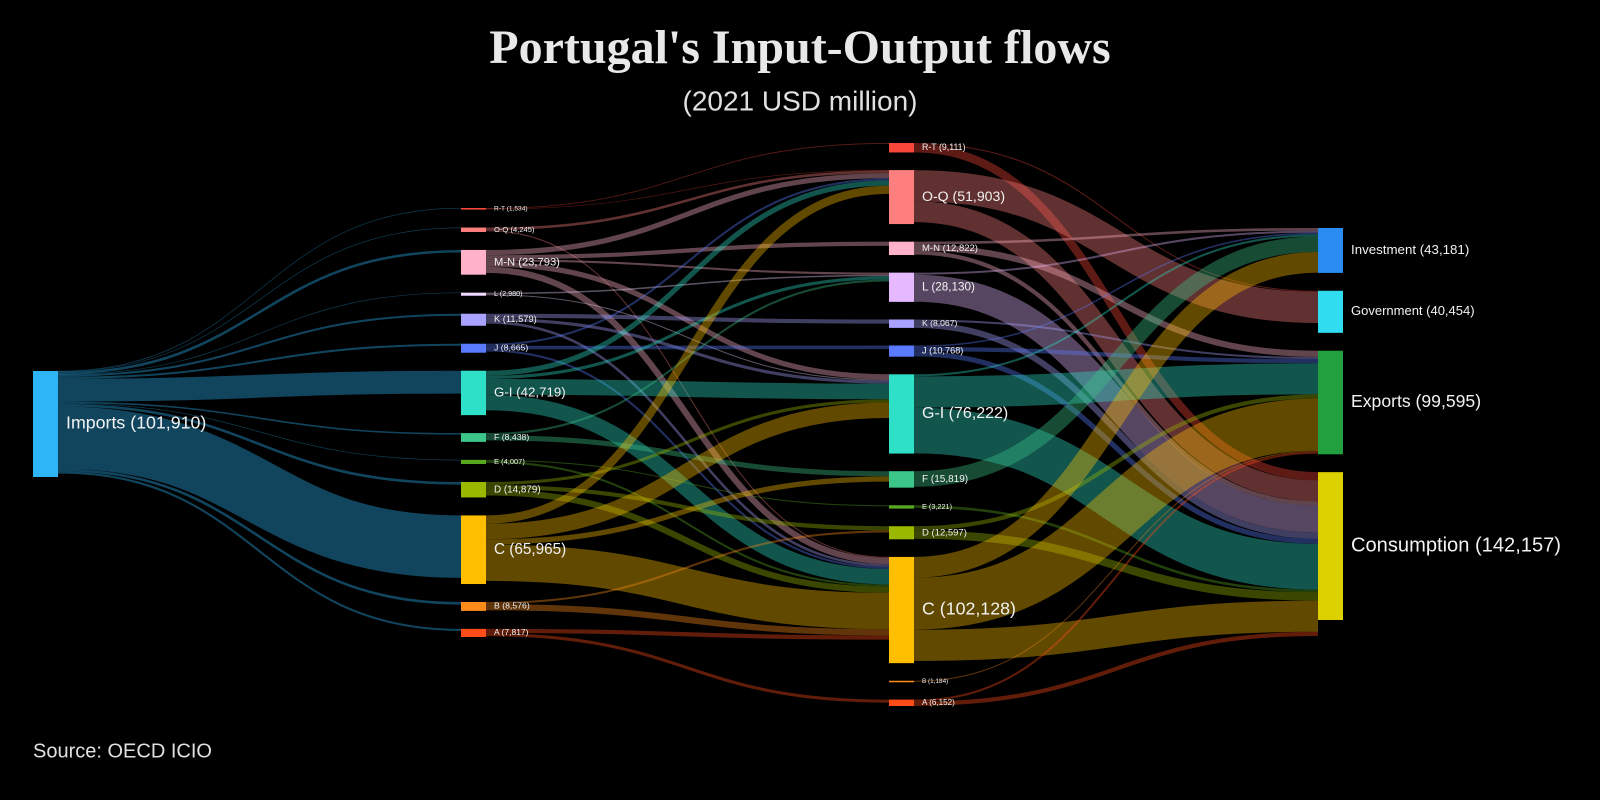 This screenshot has width=1600, height=800. I want to click on chart-subtitle: (2021 USD million), so click(800, 100).